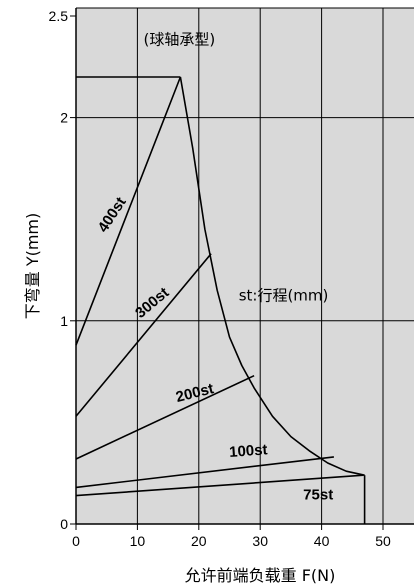 The width and height of the screenshot is (418, 588). Describe the element at coordinates (219, 485) in the screenshot. I see `series-line-75st` at that location.